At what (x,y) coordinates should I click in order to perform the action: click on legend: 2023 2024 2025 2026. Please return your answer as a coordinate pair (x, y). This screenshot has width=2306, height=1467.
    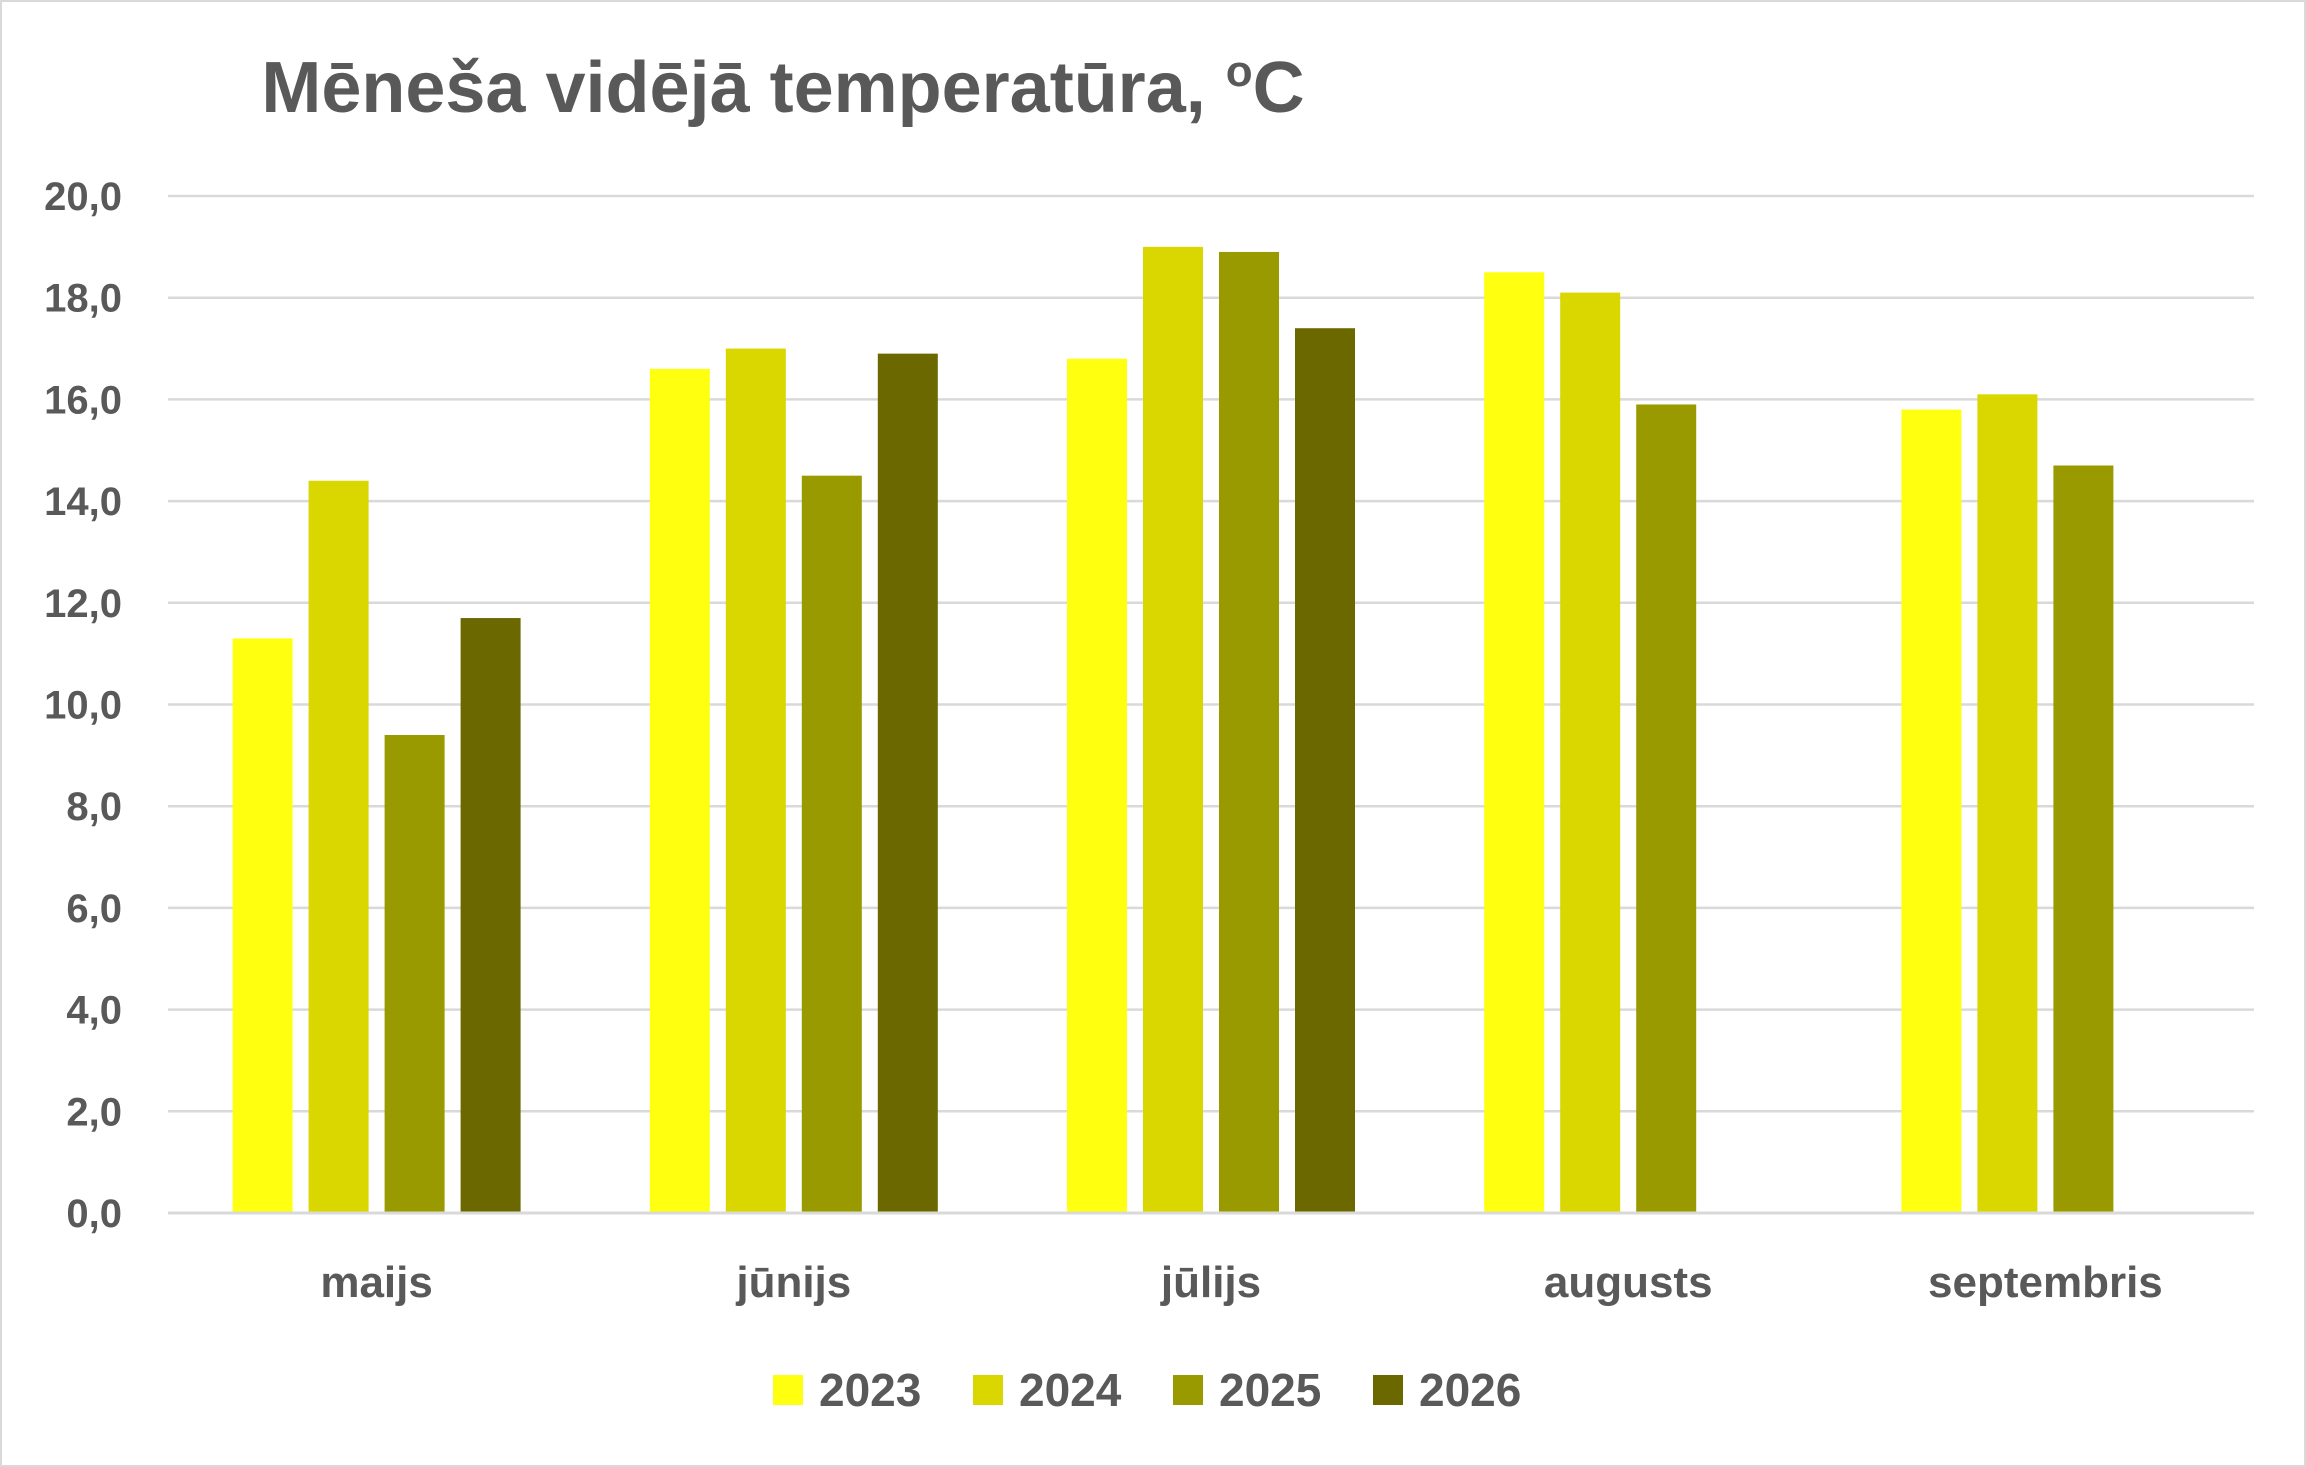
    Looking at the image, I should click on (1147, 1390).